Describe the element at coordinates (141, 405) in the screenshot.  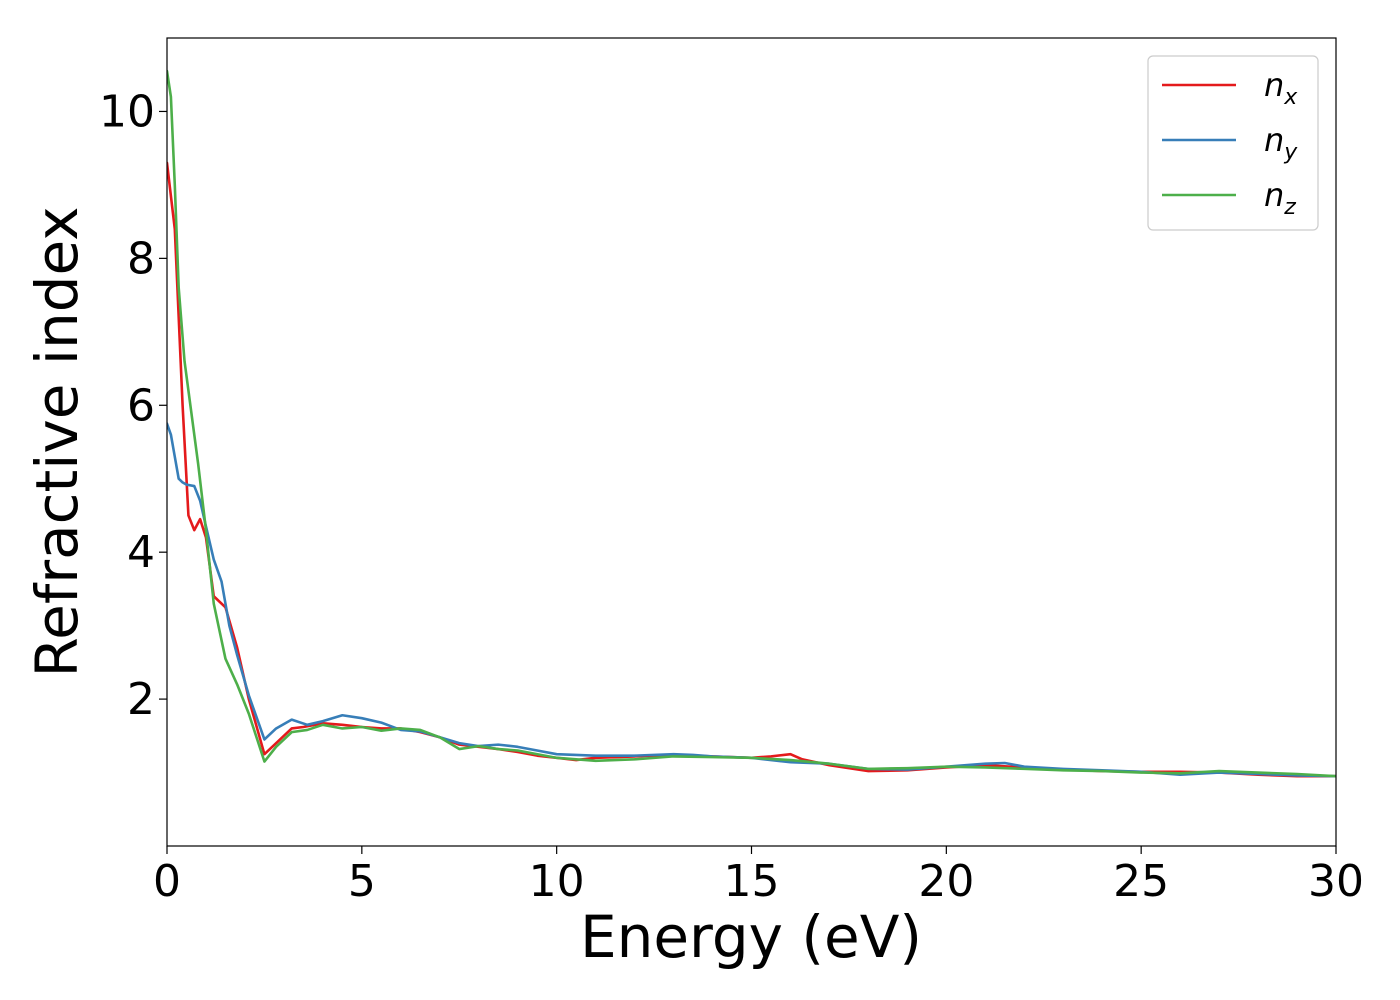
I see `y-tick-label: 6` at that location.